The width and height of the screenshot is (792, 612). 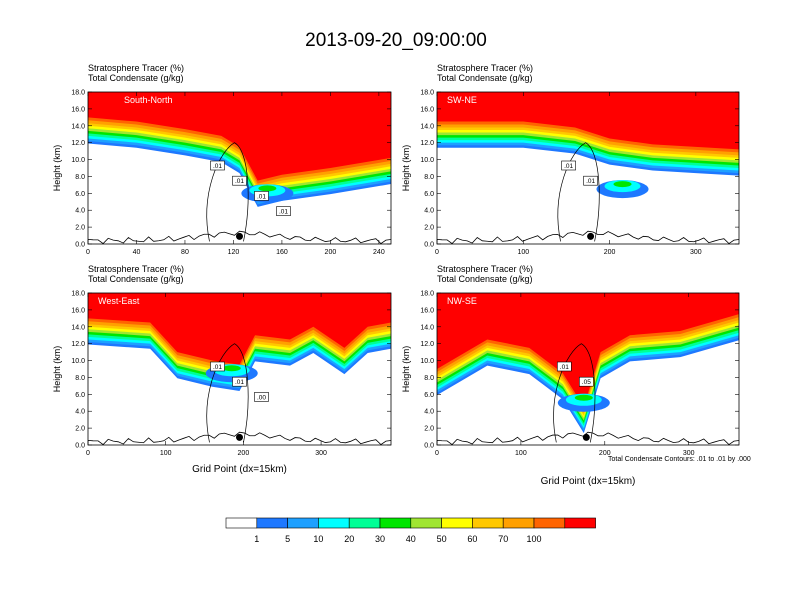 I want to click on colorbar-label: 20, so click(x=349, y=539).